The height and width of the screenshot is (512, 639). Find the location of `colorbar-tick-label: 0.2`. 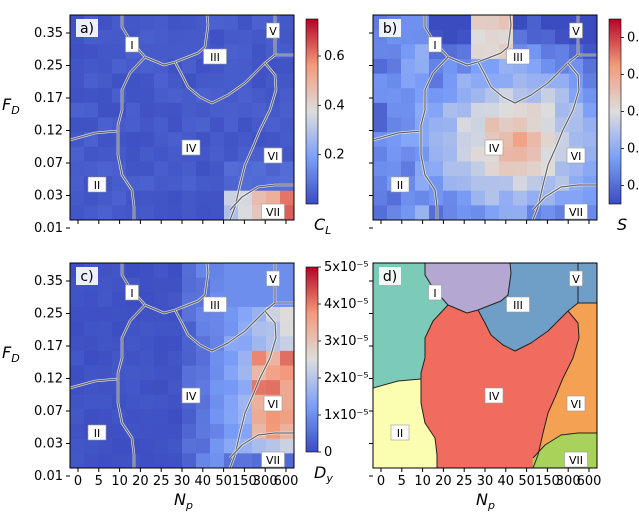

colorbar-tick-label: 0.2 is located at coordinates (334, 155).